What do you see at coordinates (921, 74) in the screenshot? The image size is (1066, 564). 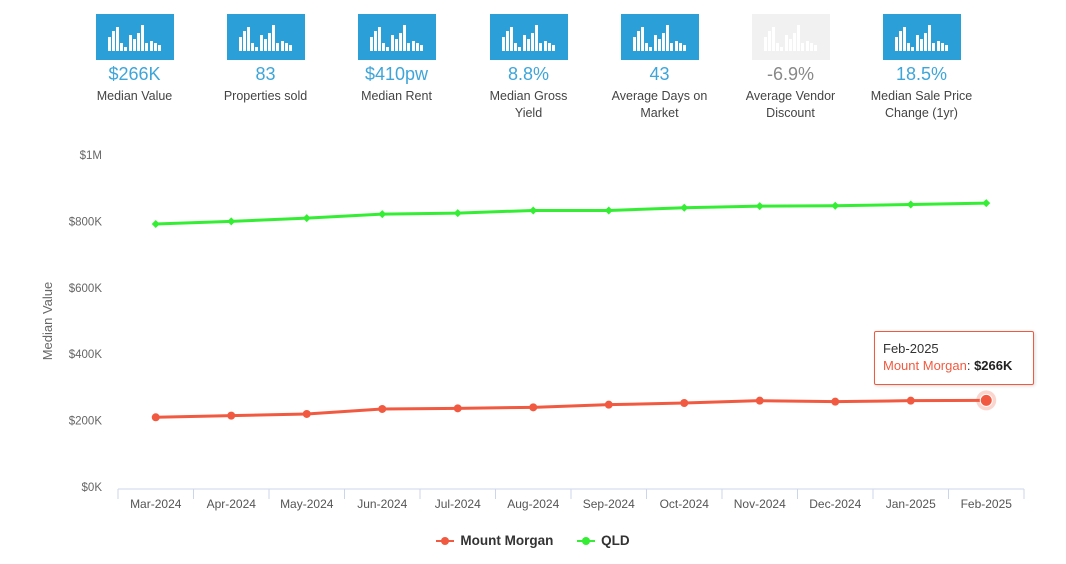 I see `stat-value: 18.5%` at bounding box center [921, 74].